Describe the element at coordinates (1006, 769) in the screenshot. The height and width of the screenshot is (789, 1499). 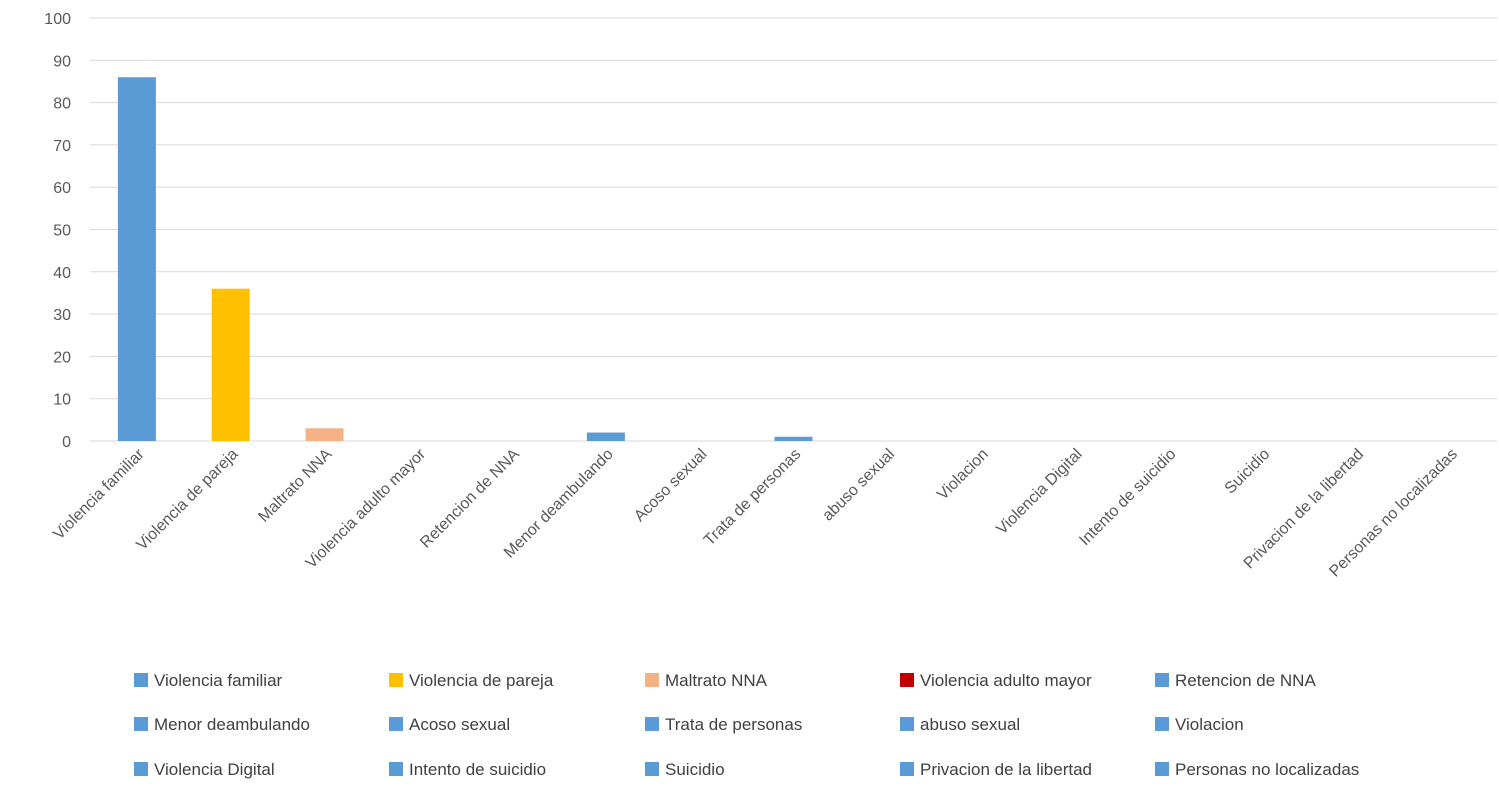
I see `legend-label: Privacion de la libertad` at that location.